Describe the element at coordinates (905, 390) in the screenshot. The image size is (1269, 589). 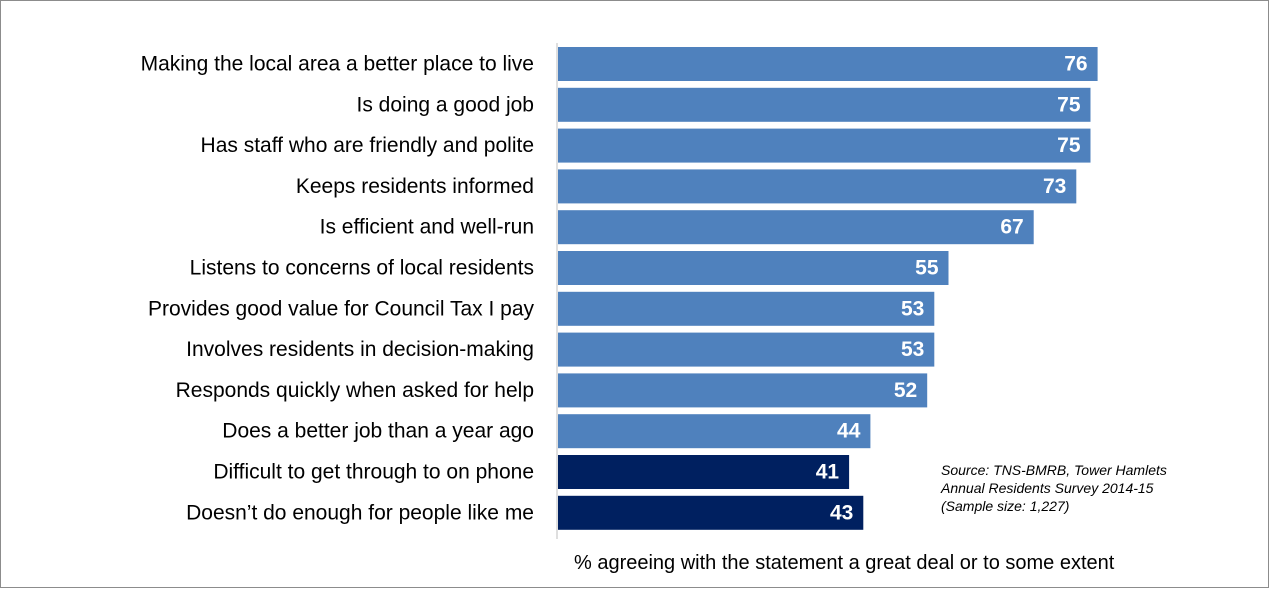
I see `bar-value-label: 52` at that location.